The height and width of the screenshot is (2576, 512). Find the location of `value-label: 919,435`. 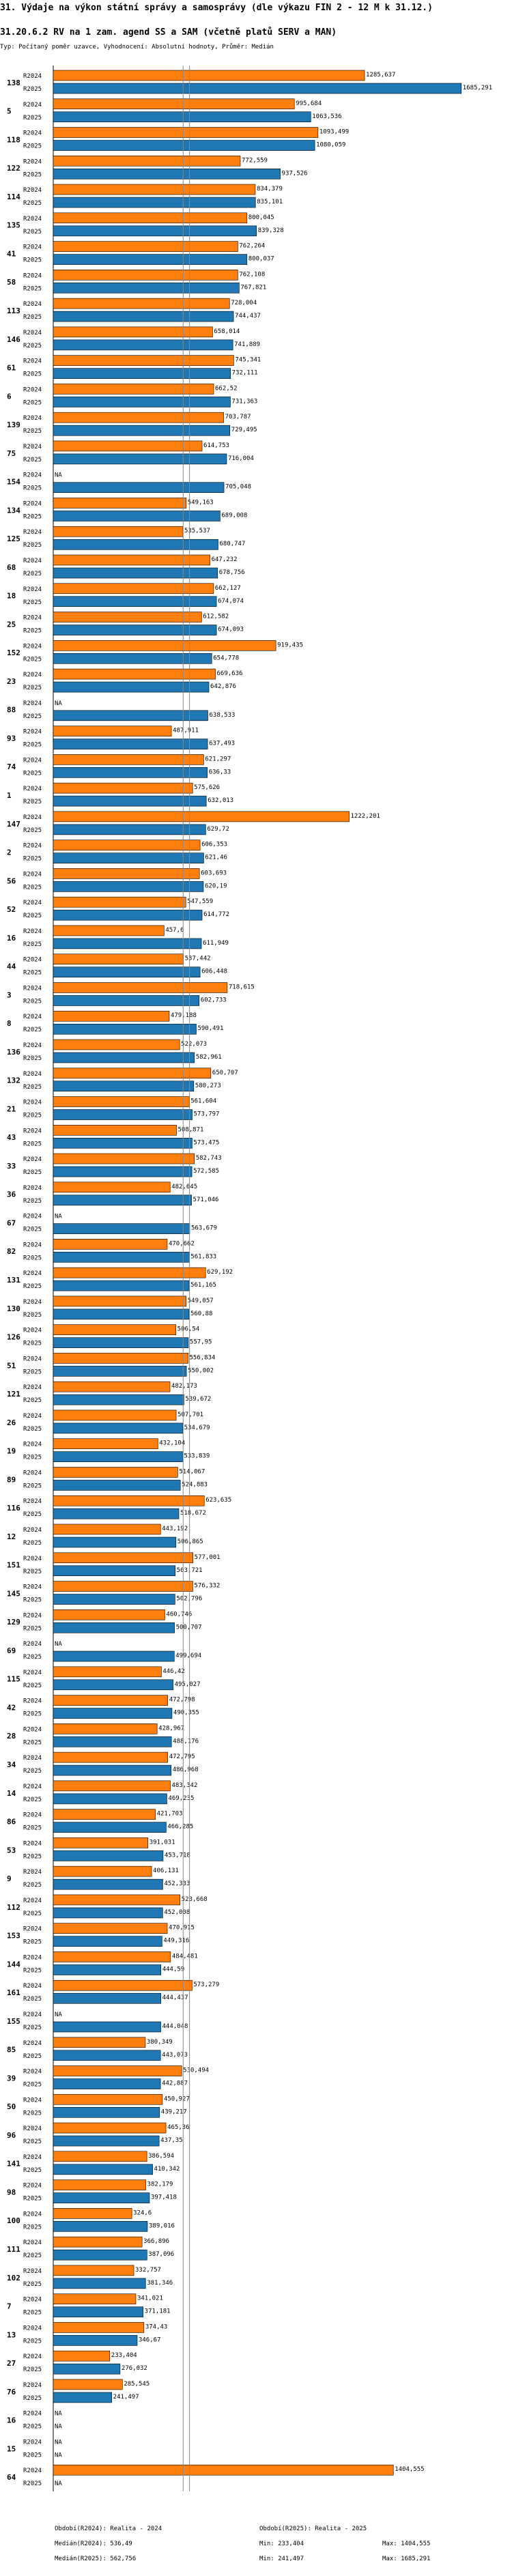

value-label: 919,435 is located at coordinates (290, 645).